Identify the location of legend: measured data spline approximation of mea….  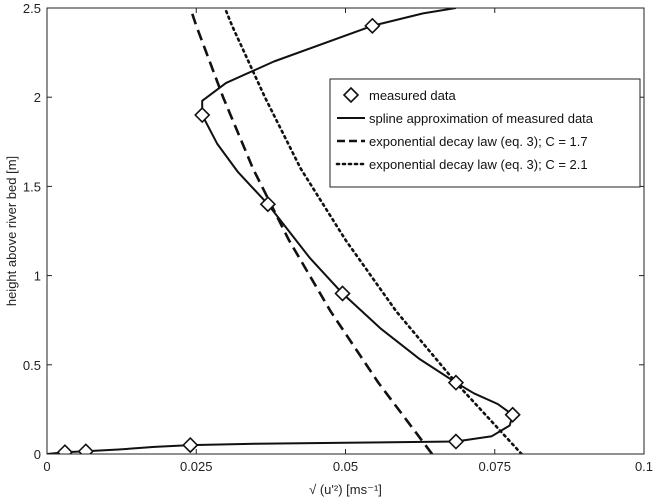
(485, 133).